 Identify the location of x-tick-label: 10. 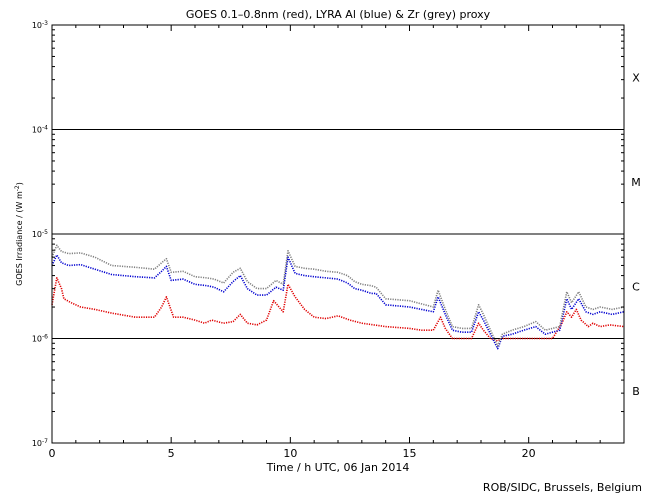
(290, 453).